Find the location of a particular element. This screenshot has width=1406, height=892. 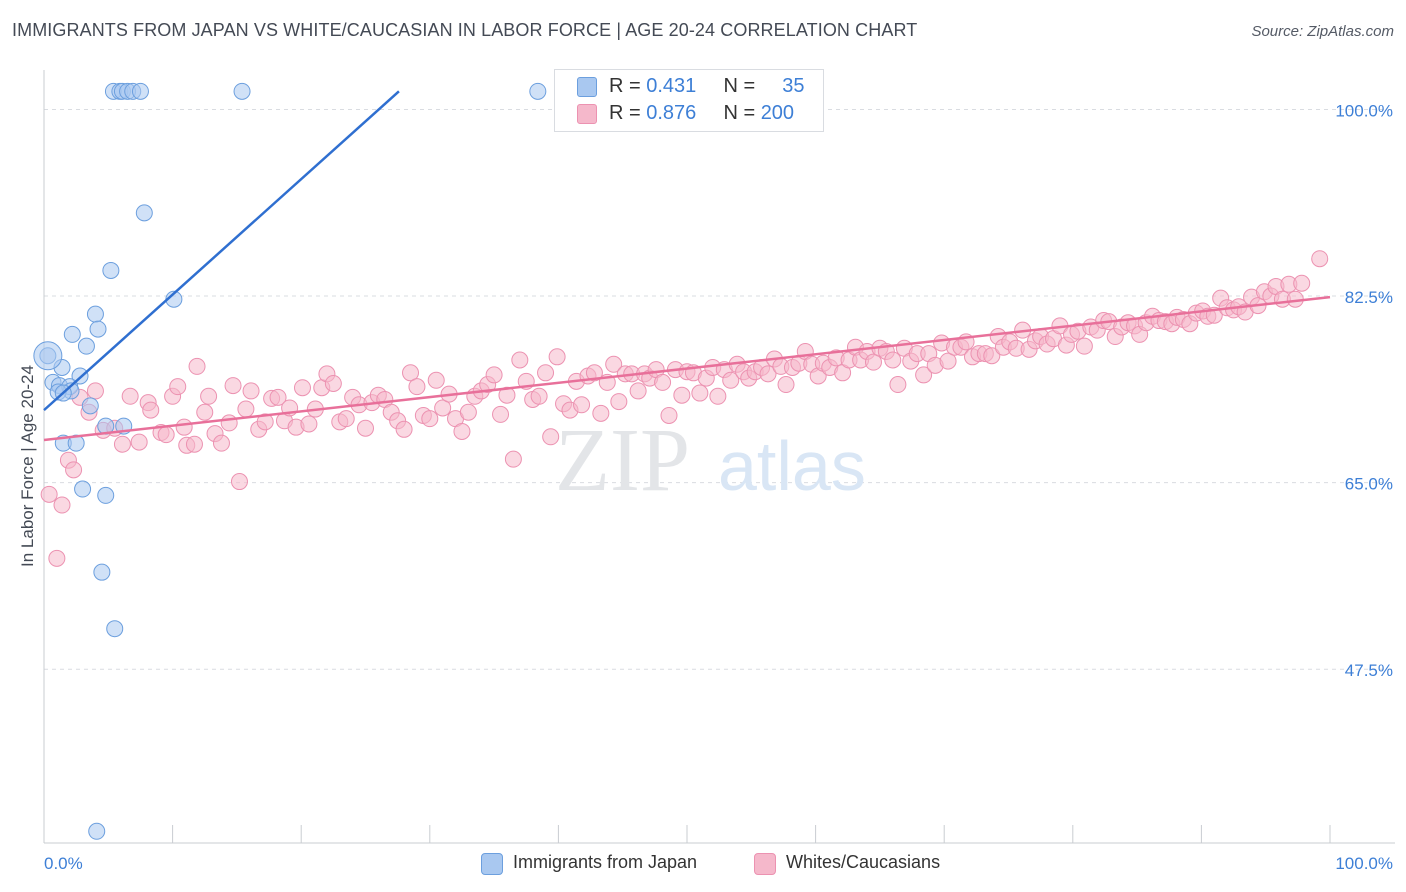

watermark: ZIP atlas is located at coordinates (710, 460).